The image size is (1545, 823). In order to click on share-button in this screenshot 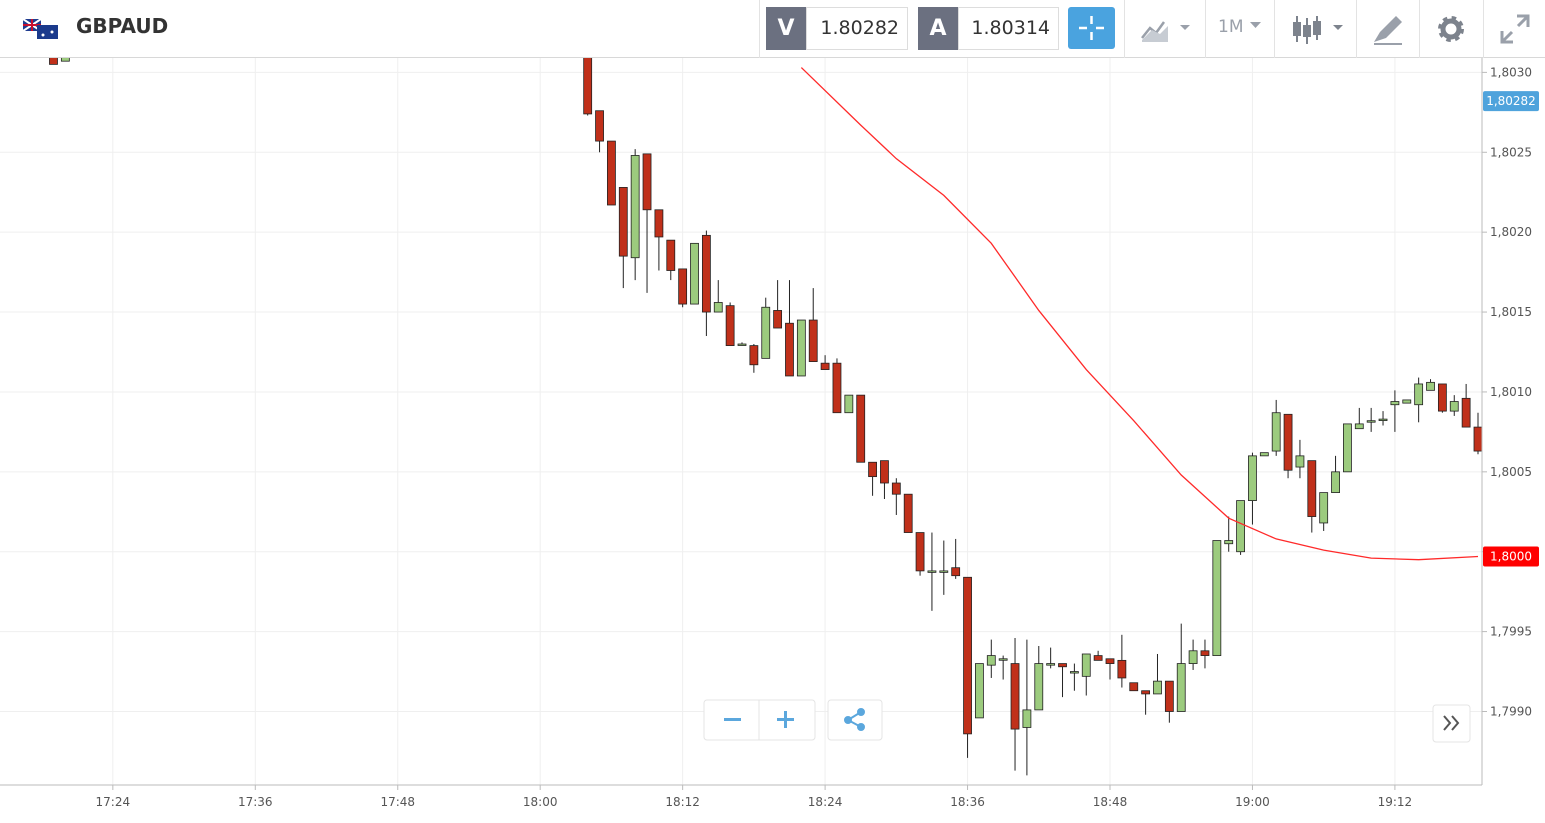, I will do `click(855, 720)`.